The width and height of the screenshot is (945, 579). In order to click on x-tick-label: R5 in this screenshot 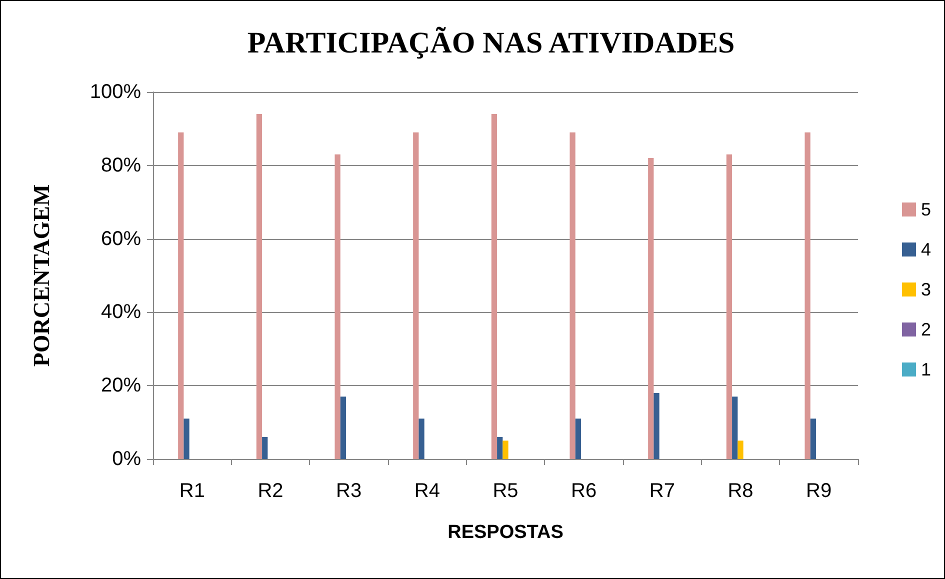, I will do `click(505, 491)`.